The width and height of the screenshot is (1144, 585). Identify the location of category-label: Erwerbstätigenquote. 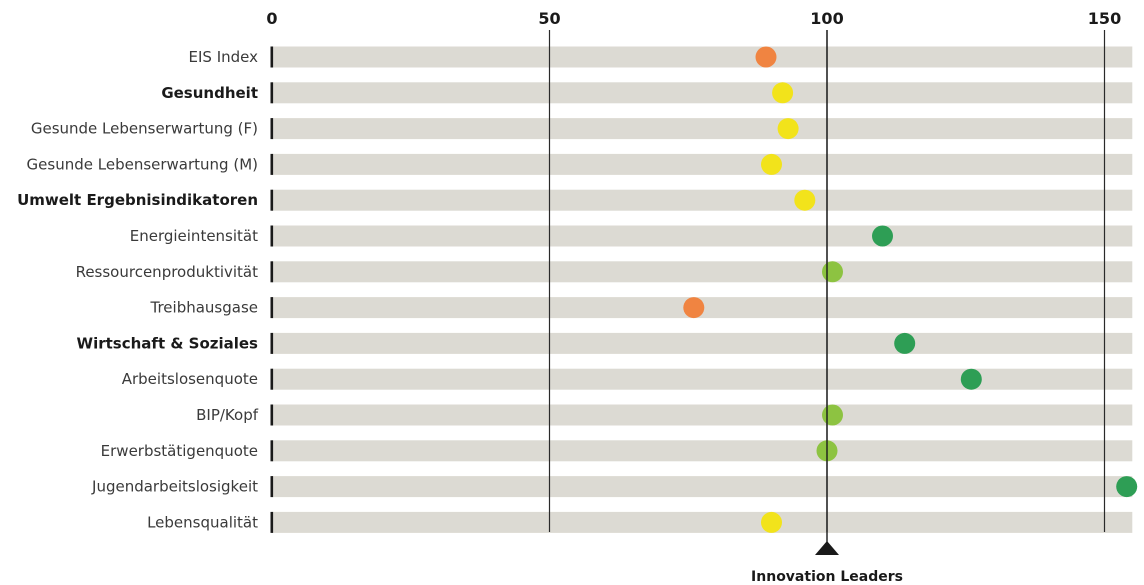
(179, 451).